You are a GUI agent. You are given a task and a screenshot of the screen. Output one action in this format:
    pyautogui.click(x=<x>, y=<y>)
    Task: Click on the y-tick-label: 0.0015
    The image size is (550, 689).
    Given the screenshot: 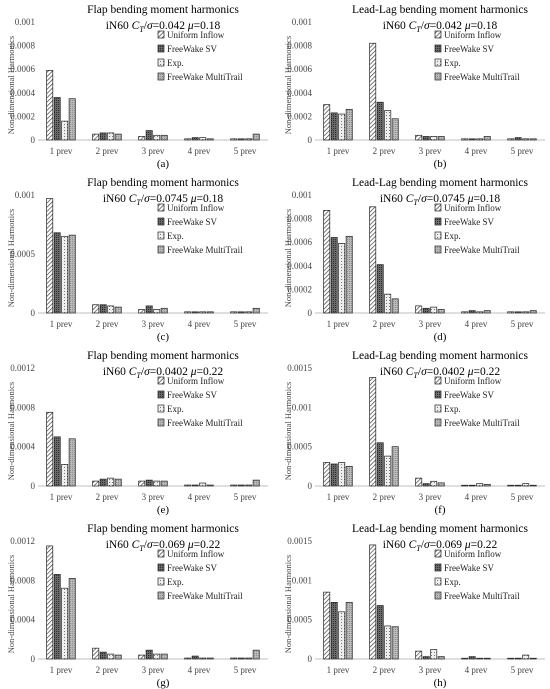 What is the action you would take?
    pyautogui.click(x=299, y=541)
    